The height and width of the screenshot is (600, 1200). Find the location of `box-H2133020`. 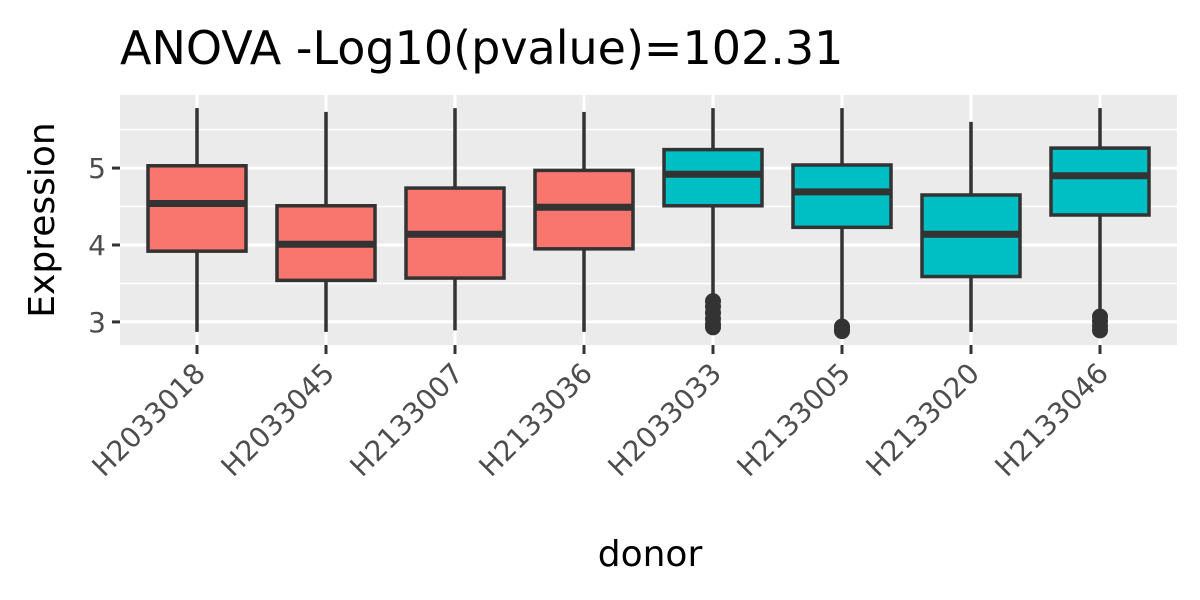

box-H2133020 is located at coordinates (971, 226).